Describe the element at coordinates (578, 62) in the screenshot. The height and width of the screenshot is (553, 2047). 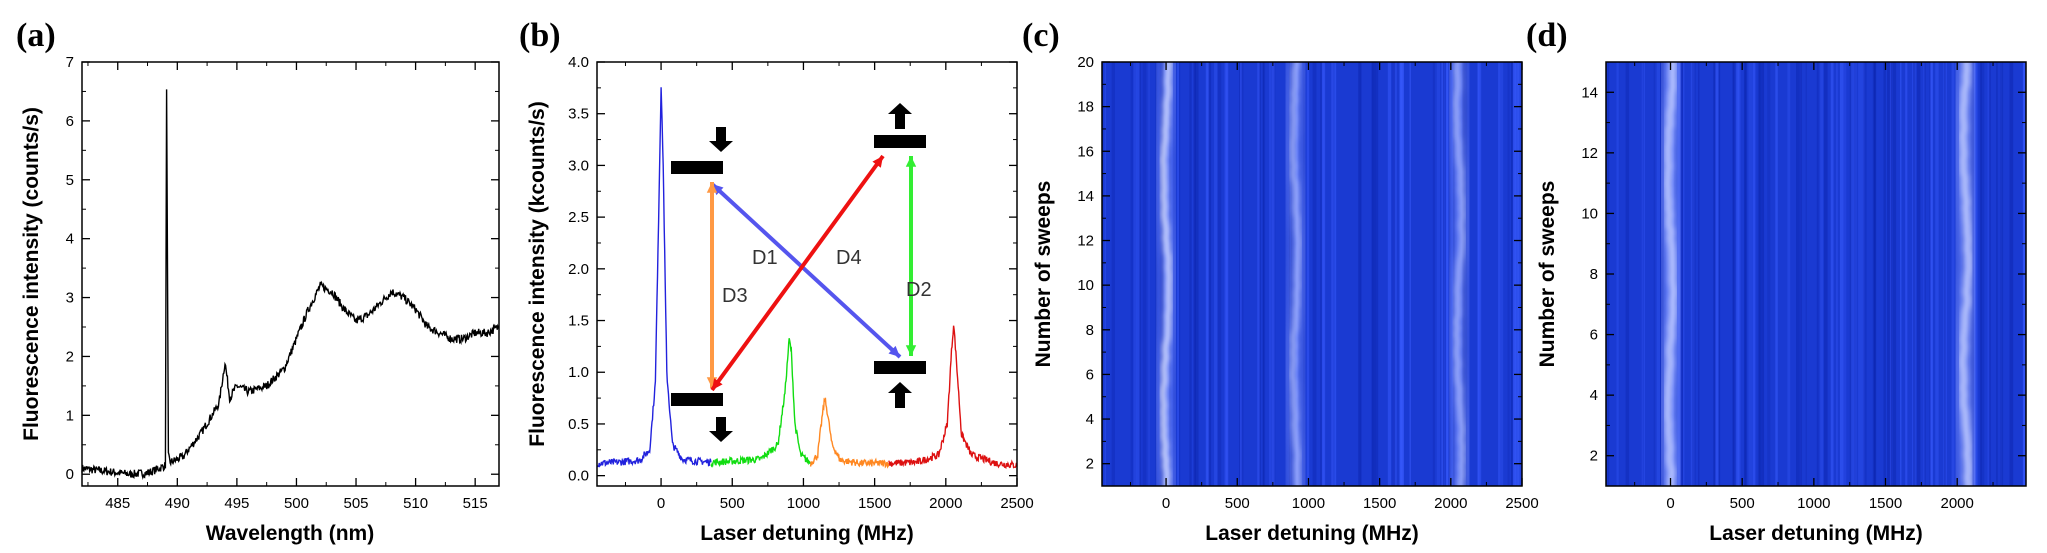
I see `panel-b-ytick-label: 4.0` at that location.